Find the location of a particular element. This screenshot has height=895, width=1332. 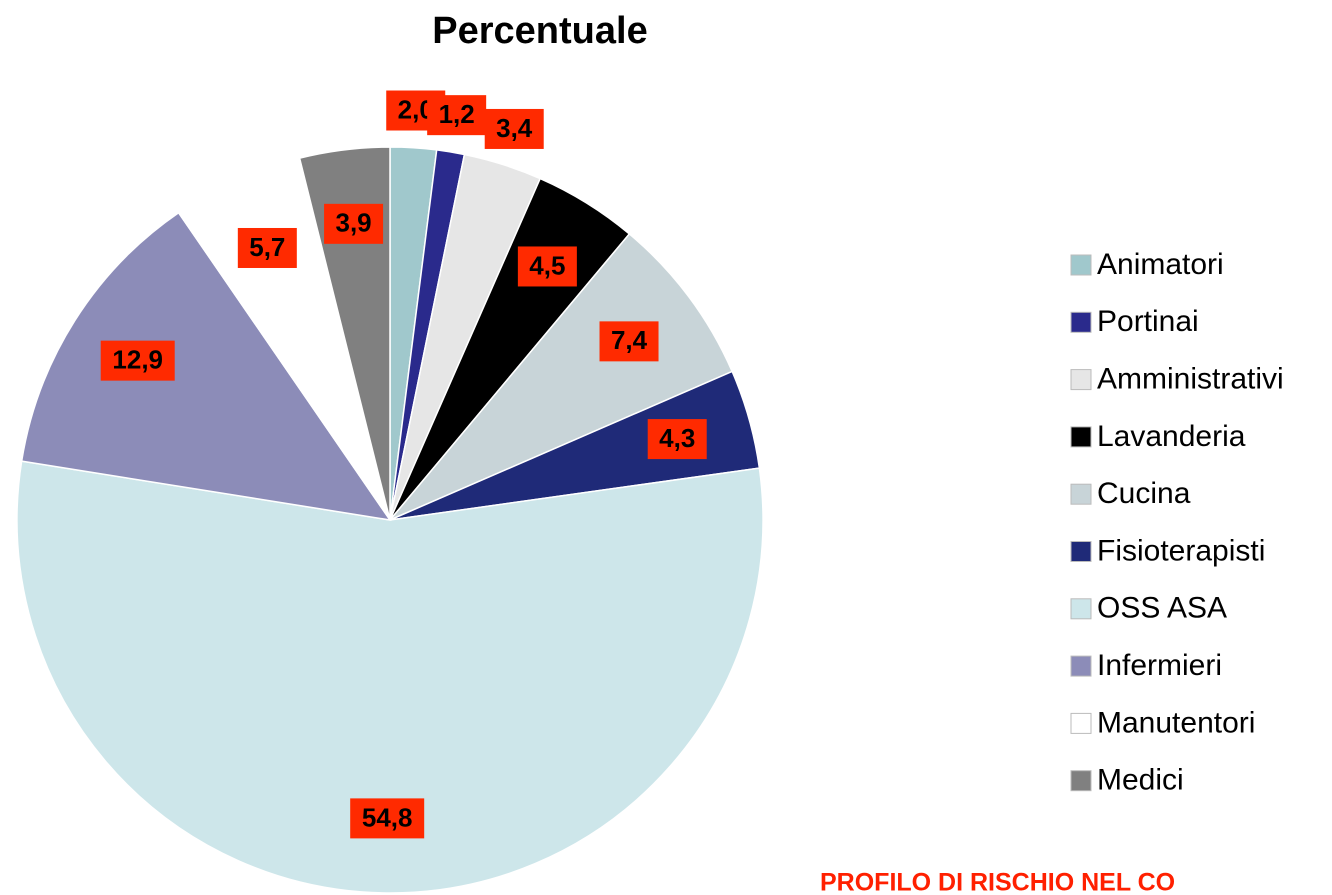

data-label: 3,9 is located at coordinates (353, 223).